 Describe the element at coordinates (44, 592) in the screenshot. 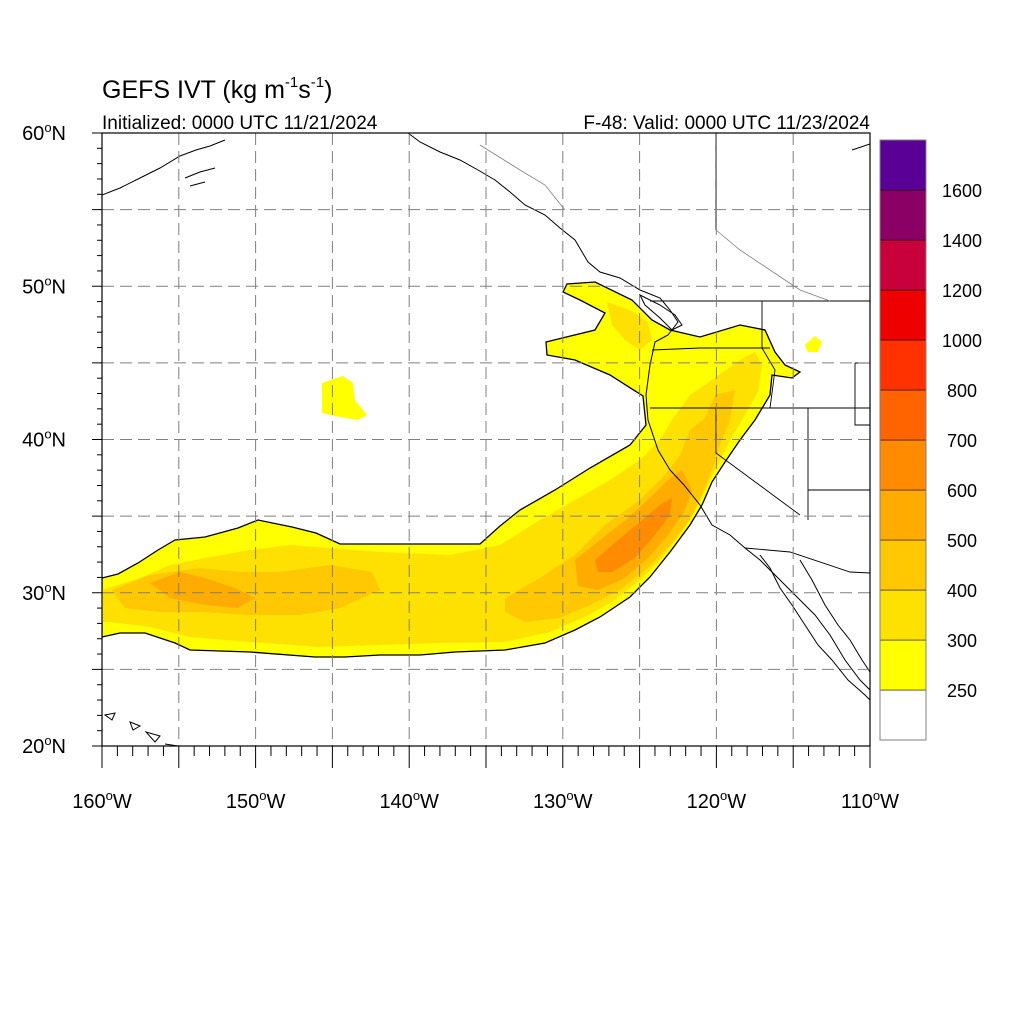

I see `lat-label: 30oN` at that location.